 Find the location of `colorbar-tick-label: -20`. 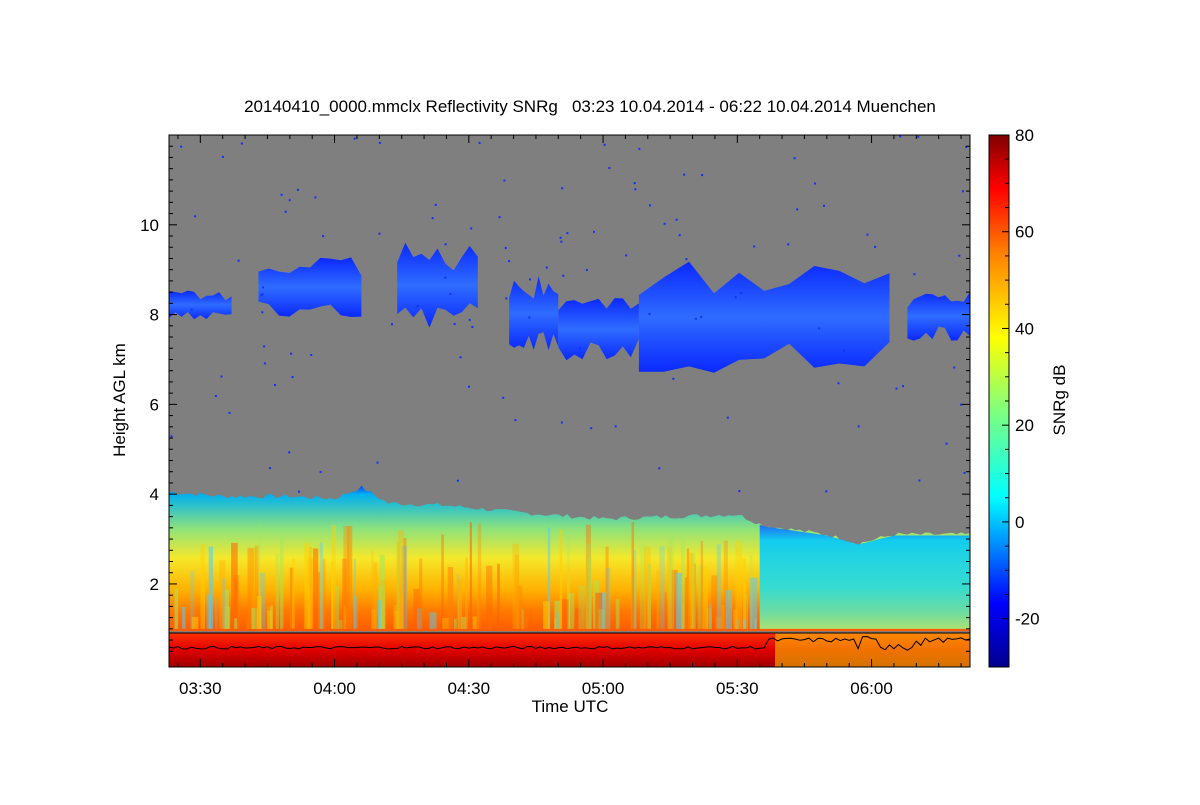

colorbar-tick-label: -20 is located at coordinates (1027, 619).